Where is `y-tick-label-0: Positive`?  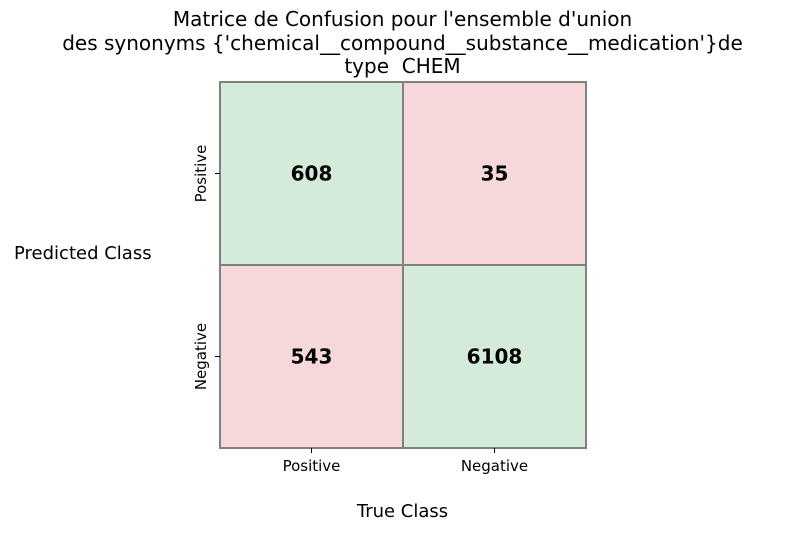
y-tick-label-0: Positive is located at coordinates (201, 174).